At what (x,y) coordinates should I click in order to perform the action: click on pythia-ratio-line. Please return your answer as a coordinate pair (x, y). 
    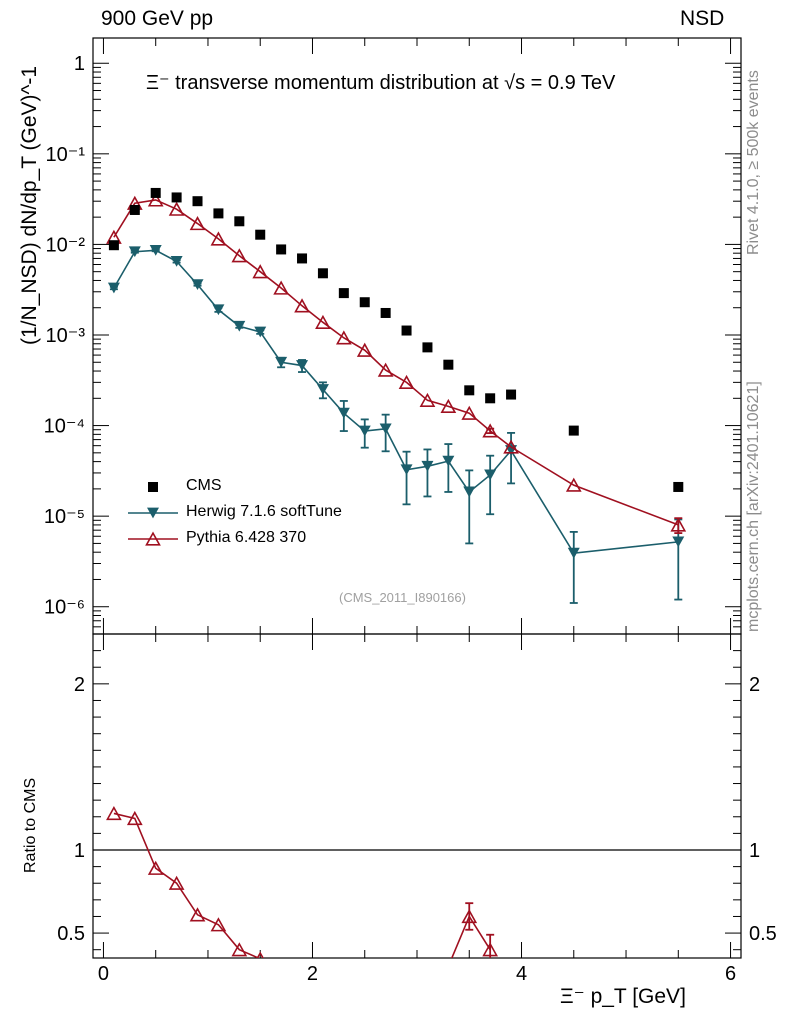
    Looking at the image, I should click on (187, 885).